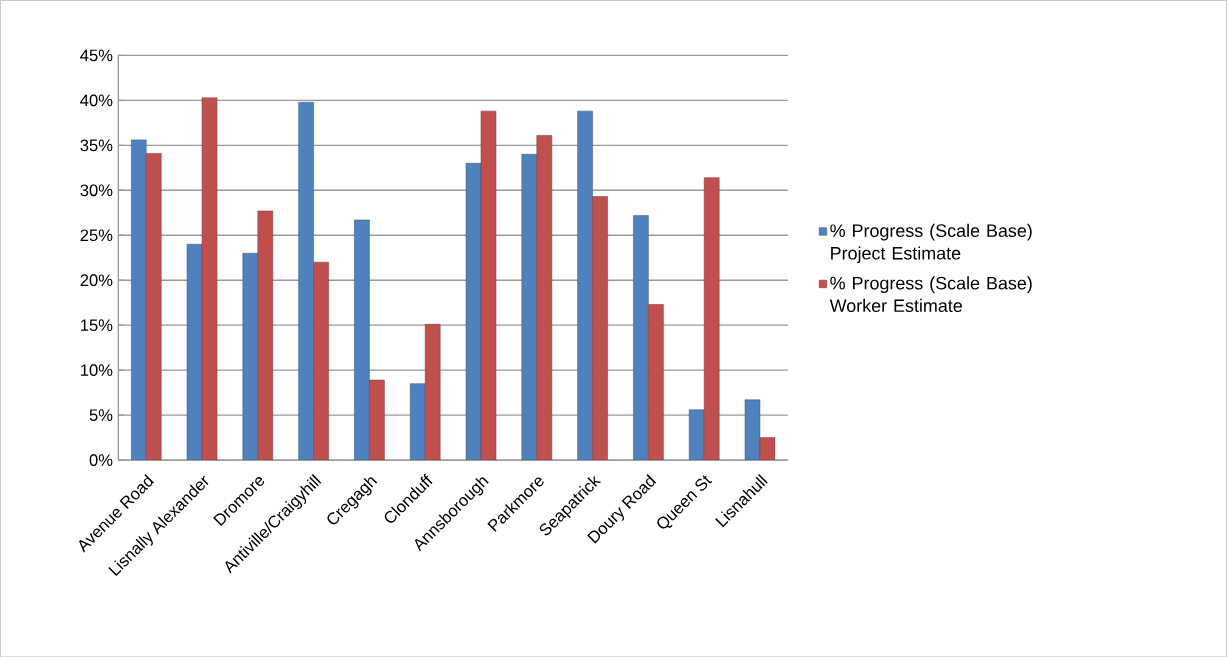  I want to click on y-tick-label: 35%, so click(96, 145).